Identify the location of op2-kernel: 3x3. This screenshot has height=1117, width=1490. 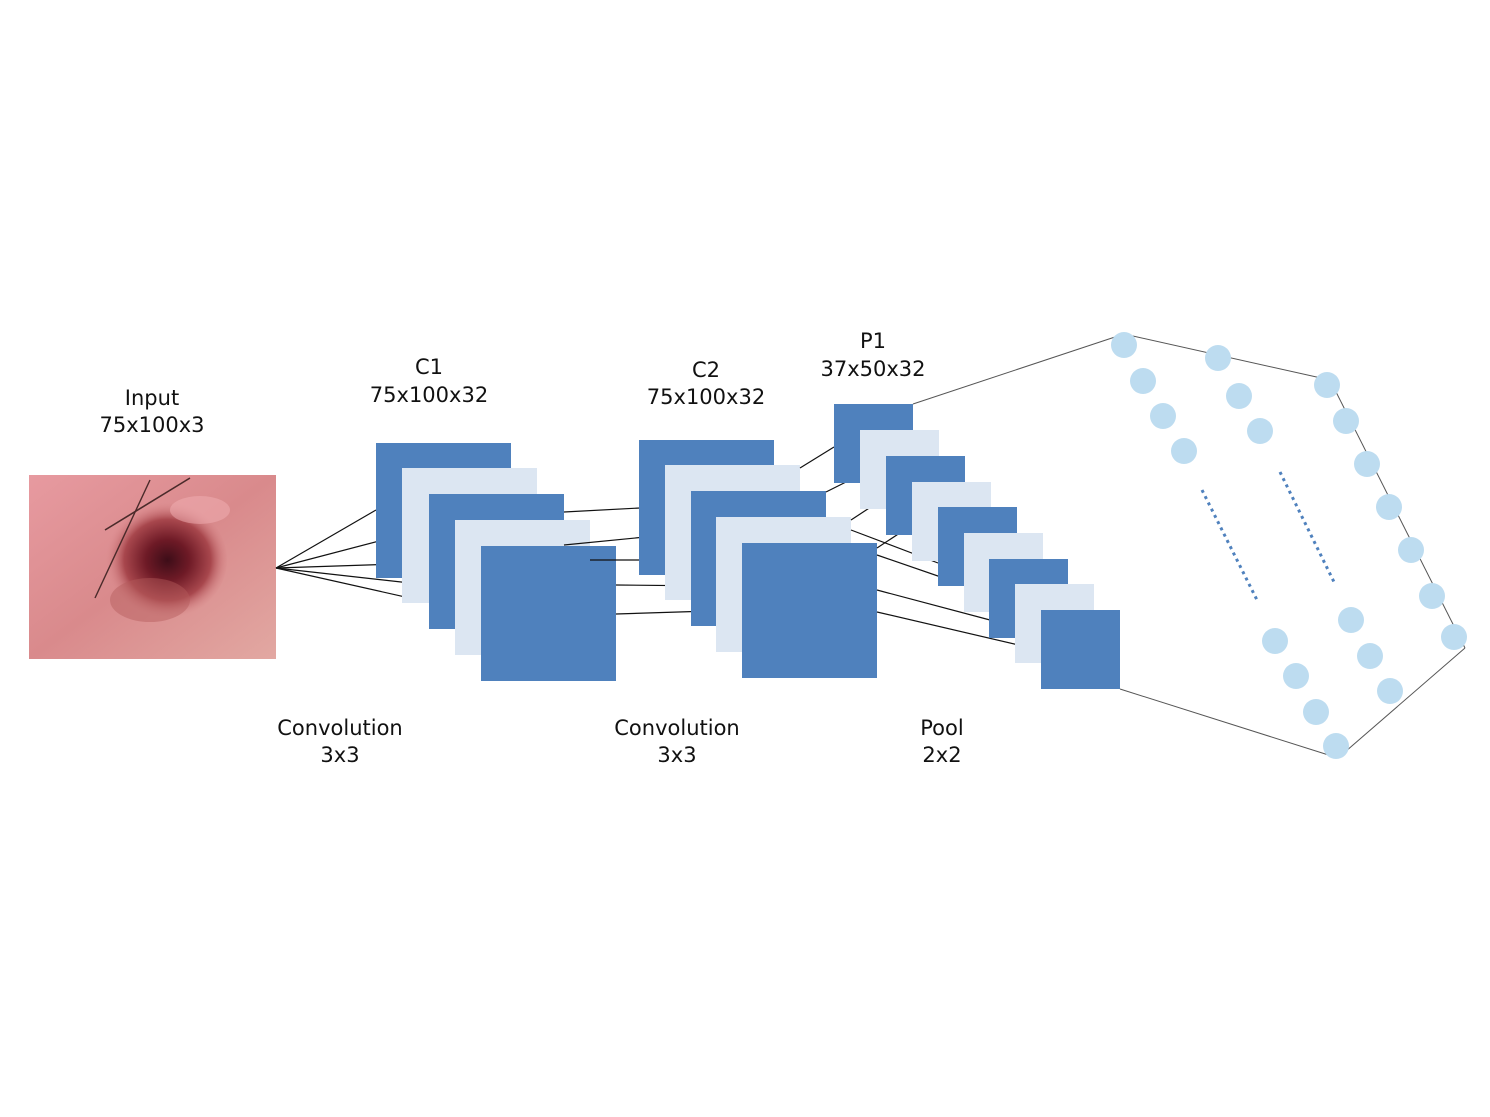
(676, 755).